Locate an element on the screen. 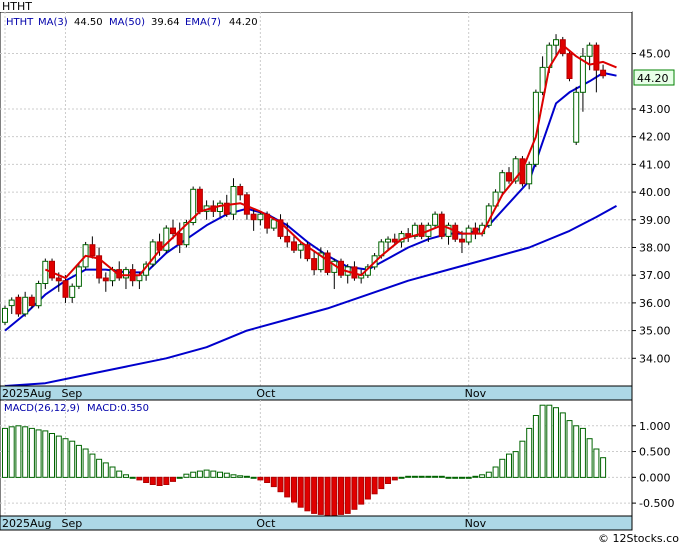  macd-date-bar is located at coordinates (316, 523).